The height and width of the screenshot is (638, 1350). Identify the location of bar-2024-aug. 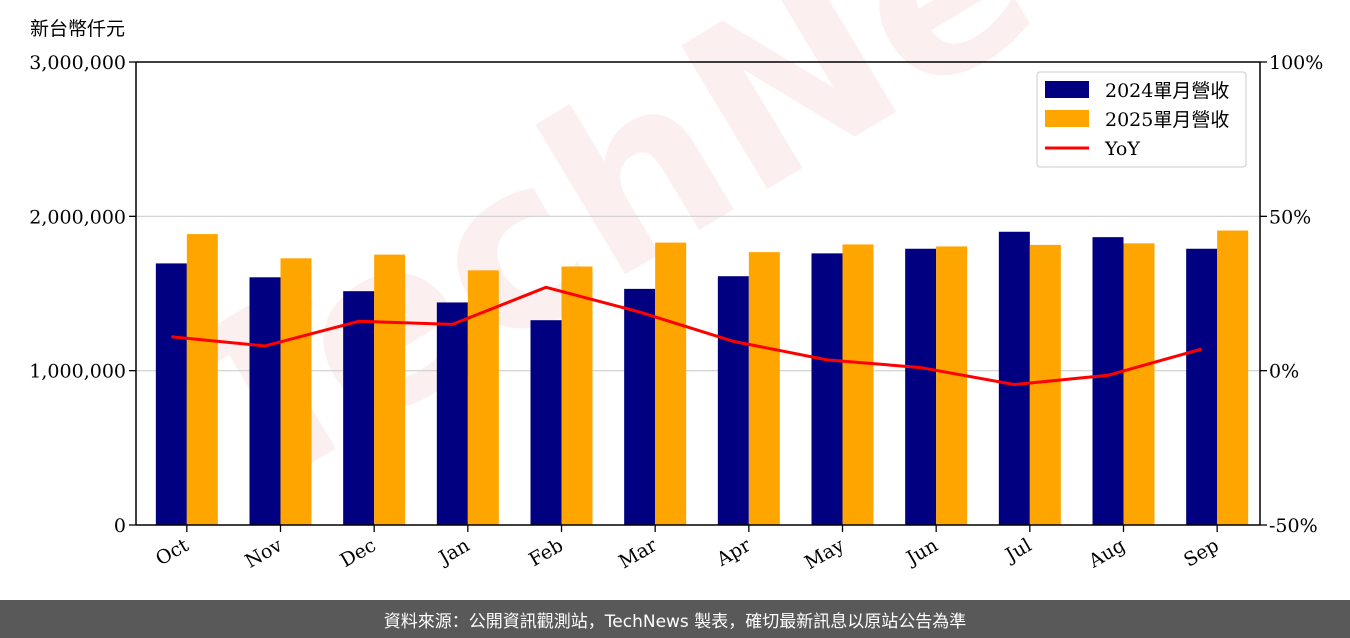
(1108, 381).